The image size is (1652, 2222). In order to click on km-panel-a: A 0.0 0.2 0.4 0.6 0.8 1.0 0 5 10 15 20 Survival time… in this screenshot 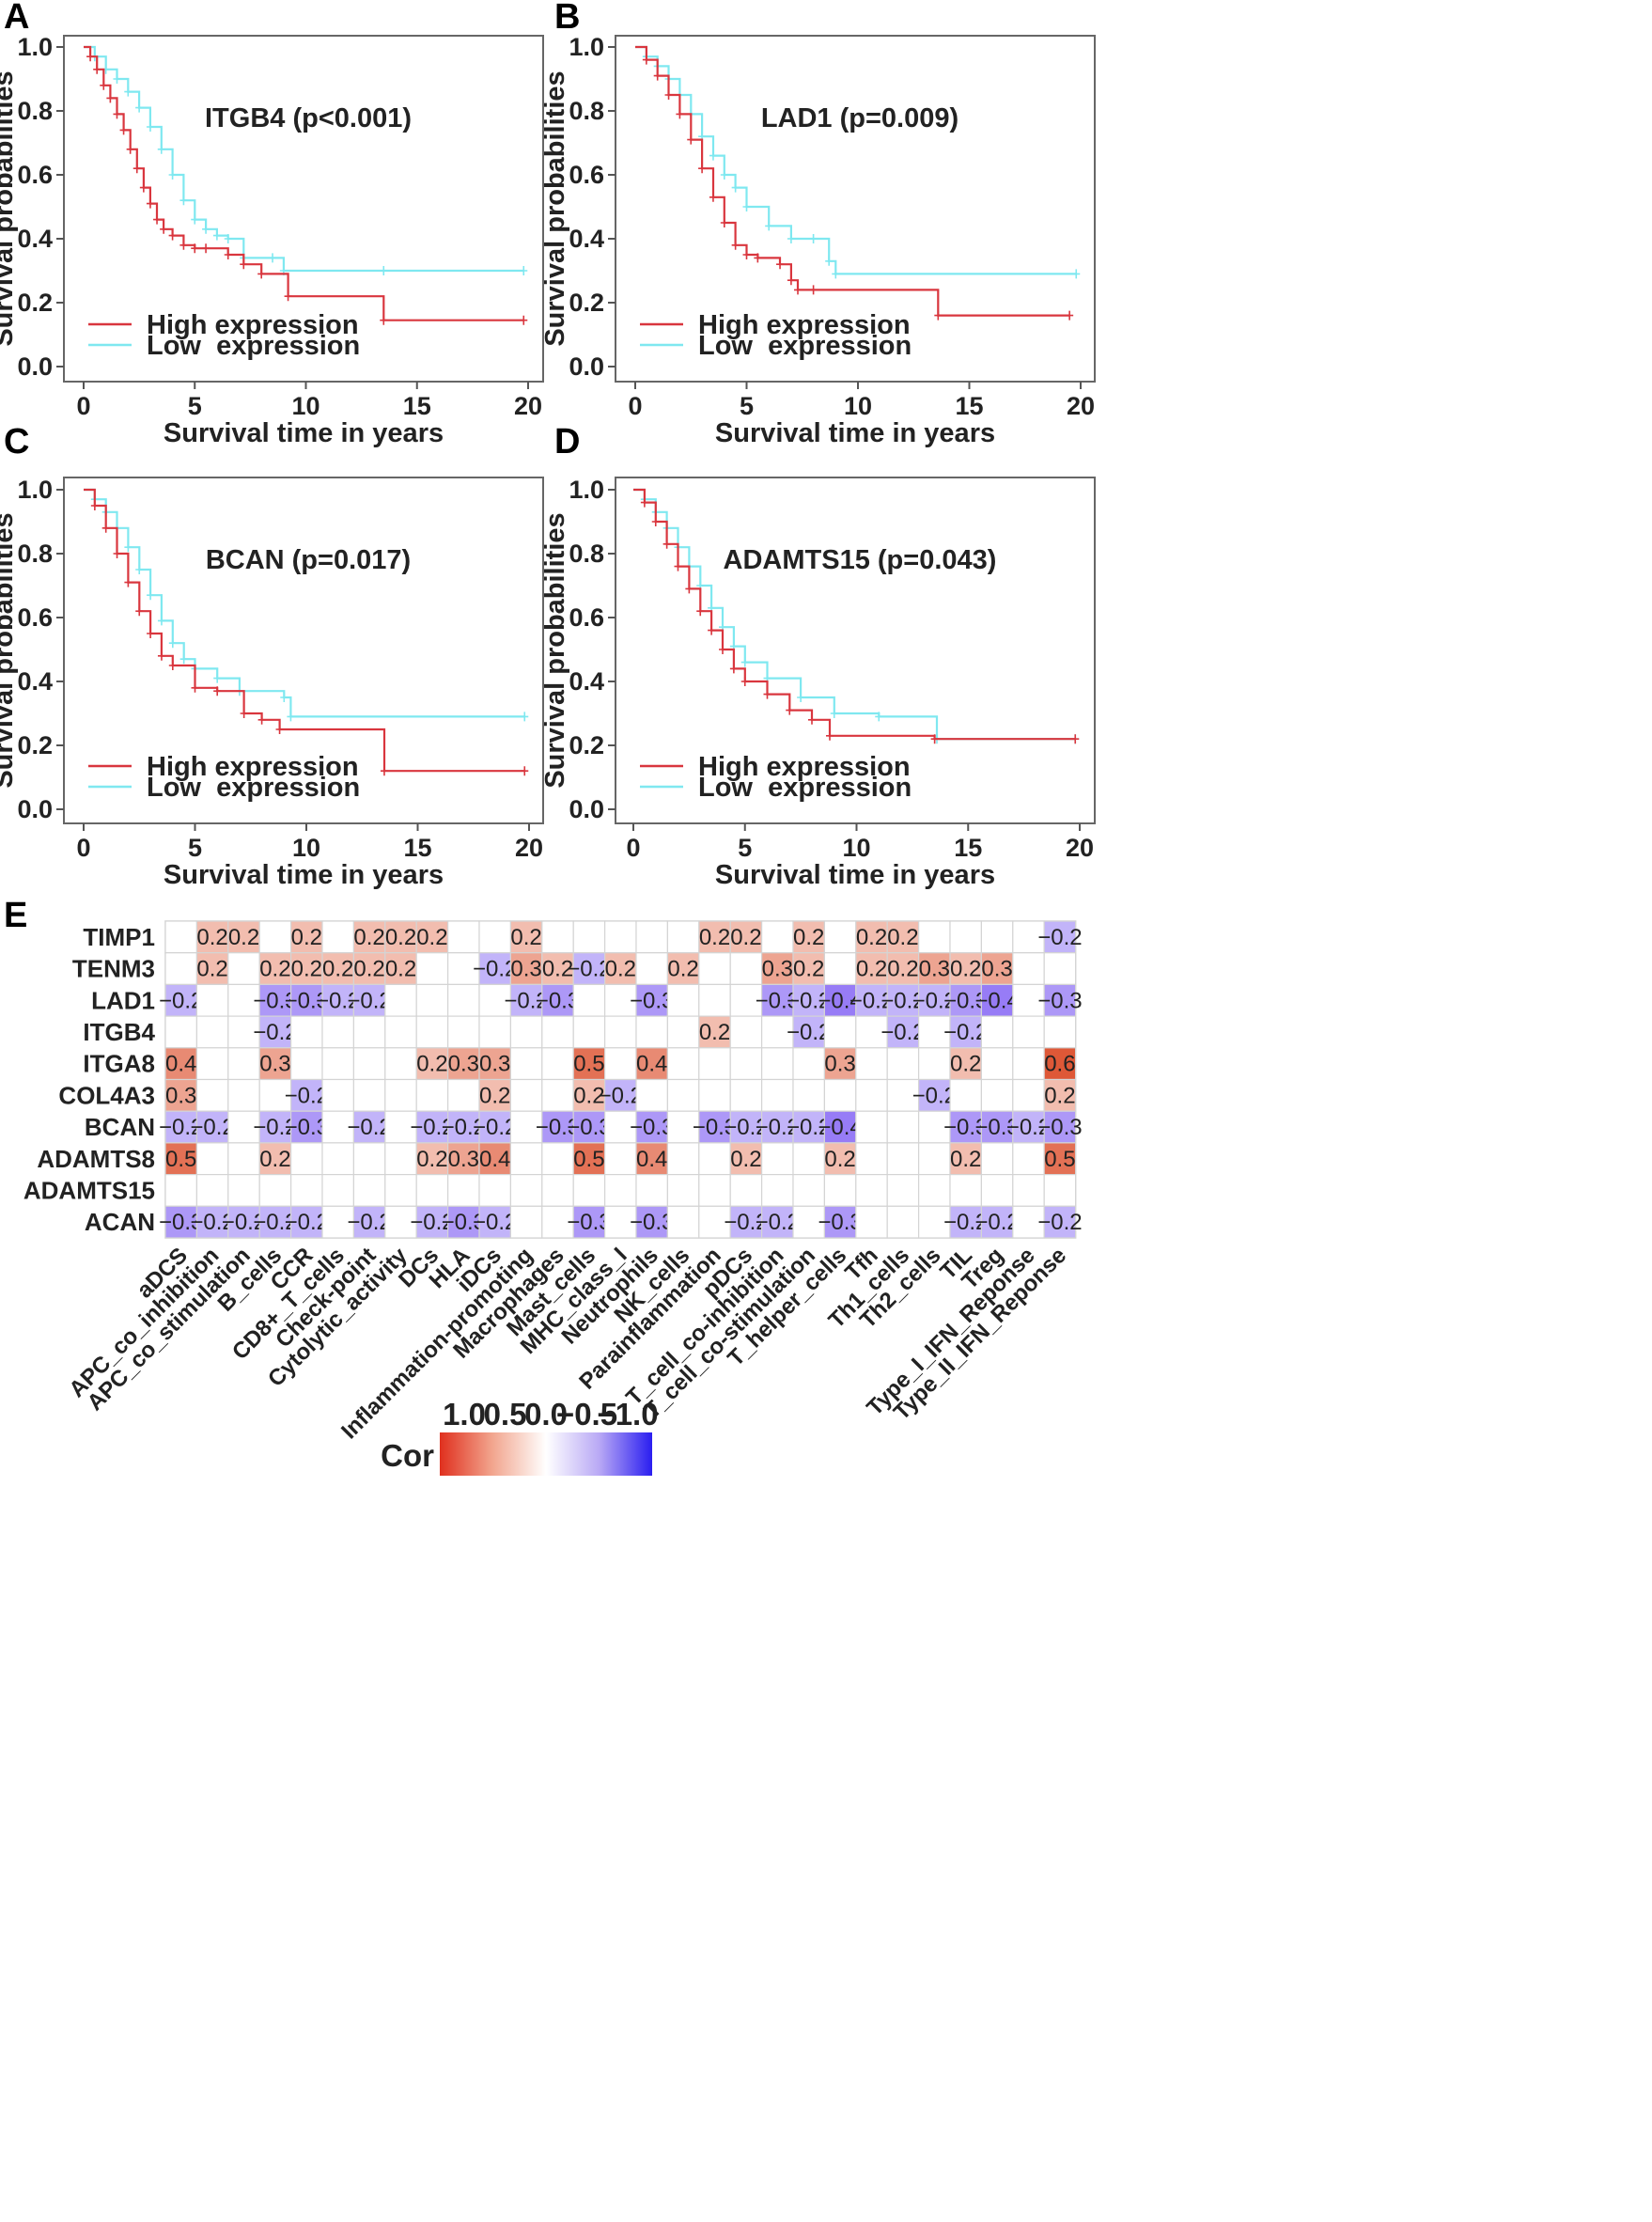, I will do `click(272, 224)`.